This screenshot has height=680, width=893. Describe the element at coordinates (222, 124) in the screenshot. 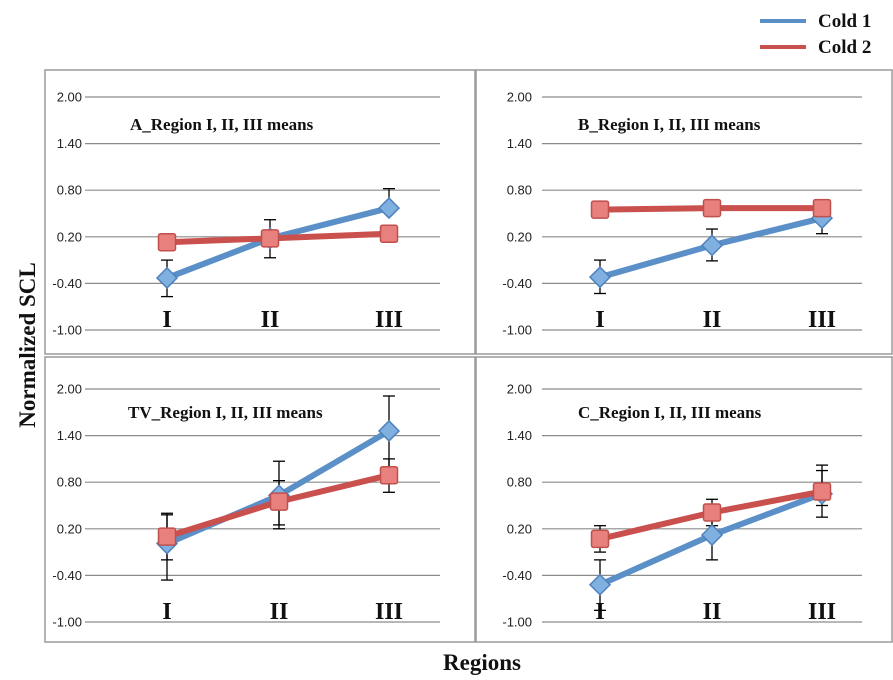

I see `panel-title: A_Region I, II, III means` at that location.